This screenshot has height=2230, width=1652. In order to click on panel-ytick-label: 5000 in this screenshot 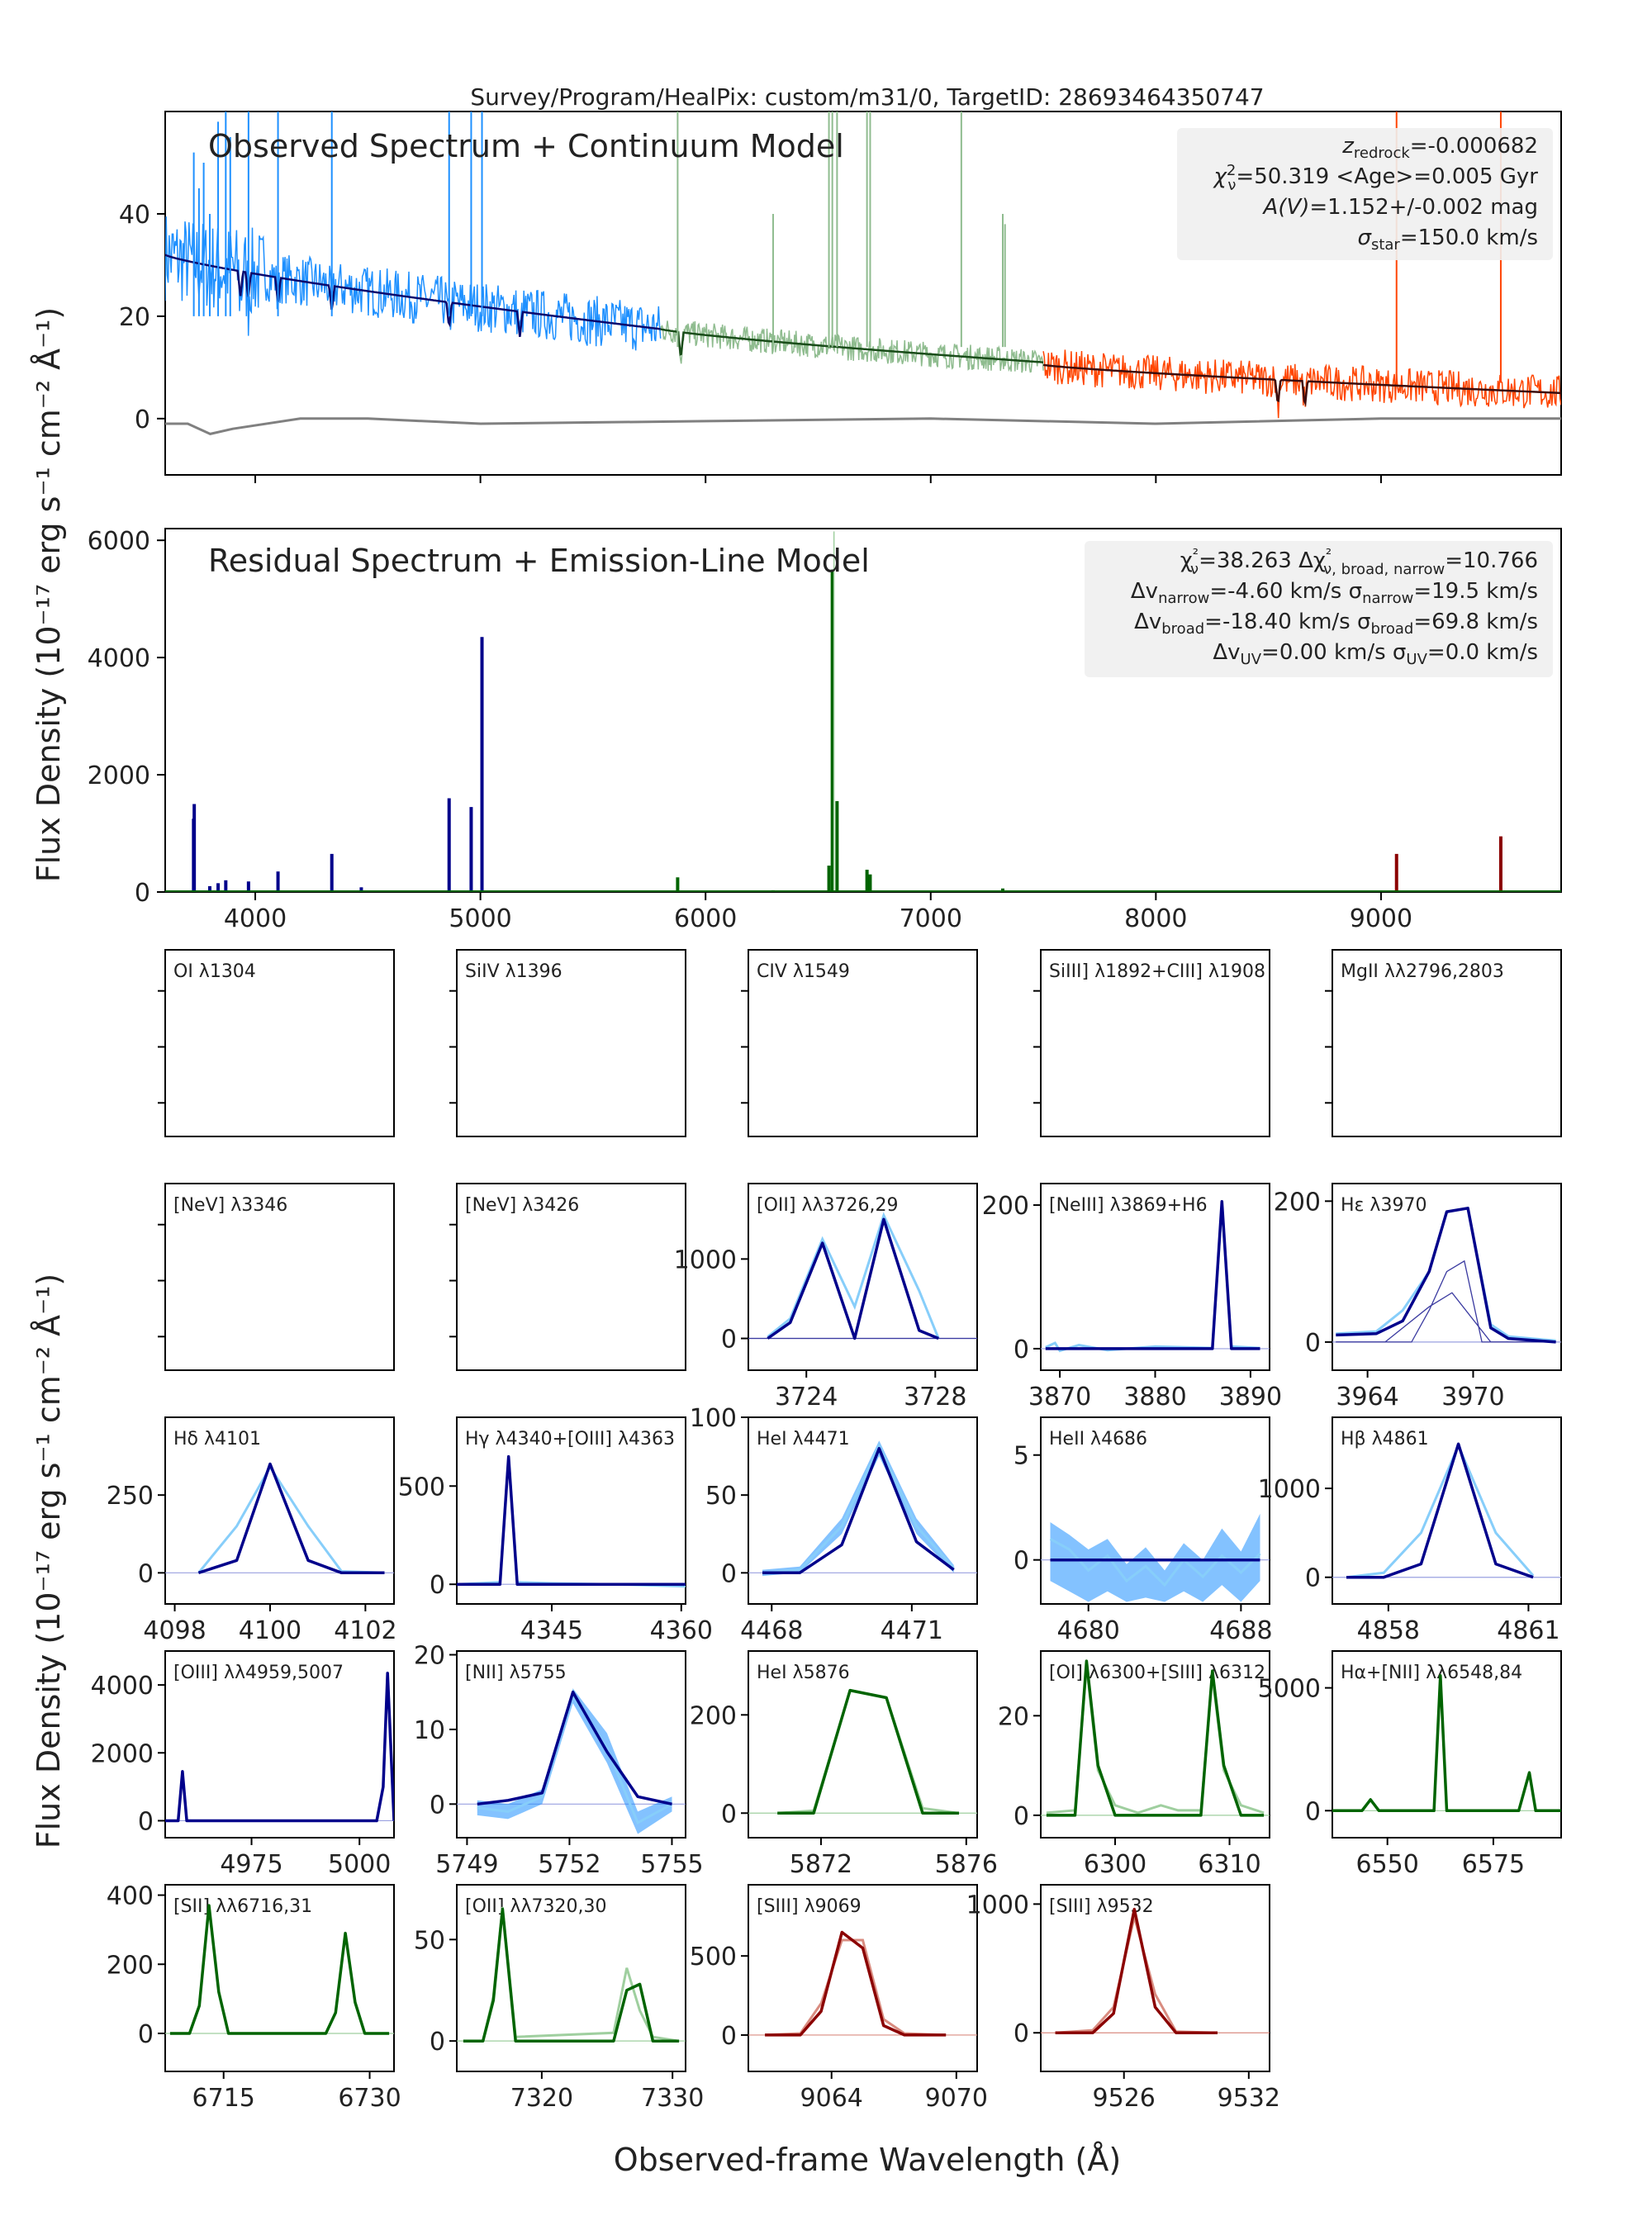, I will do `click(1289, 1689)`.